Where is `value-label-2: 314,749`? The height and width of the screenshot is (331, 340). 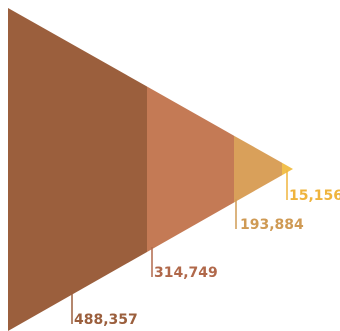 value-label-2: 314,749 is located at coordinates (186, 273).